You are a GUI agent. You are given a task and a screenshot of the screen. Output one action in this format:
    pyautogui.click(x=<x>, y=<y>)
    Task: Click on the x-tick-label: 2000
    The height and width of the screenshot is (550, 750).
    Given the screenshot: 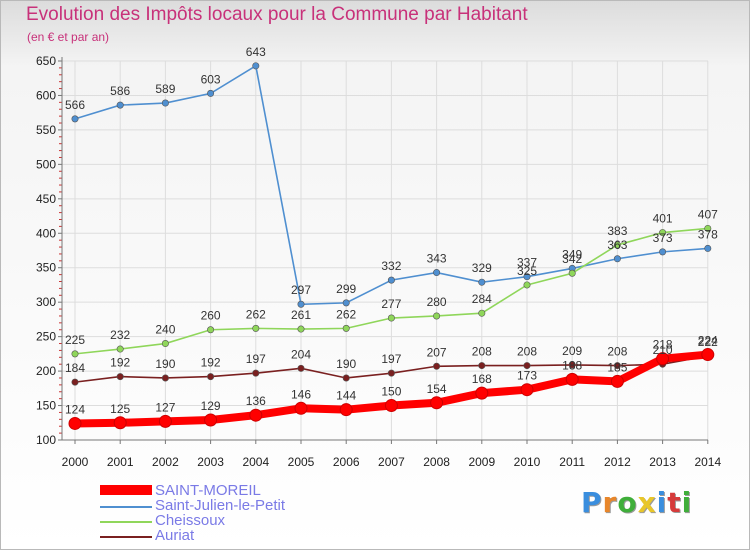 What is the action you would take?
    pyautogui.click(x=75, y=462)
    